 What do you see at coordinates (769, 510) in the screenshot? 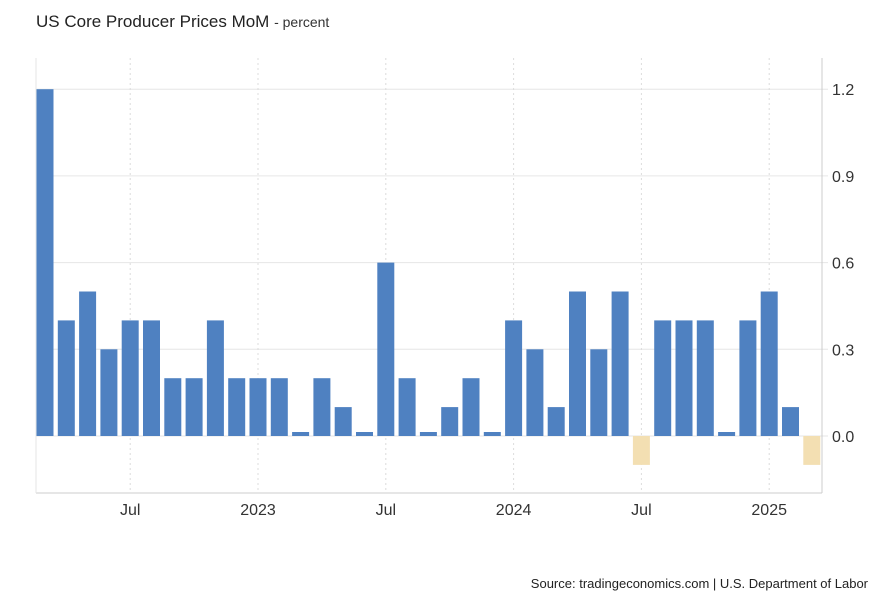
I see `x-tick-label: 2025` at bounding box center [769, 510].